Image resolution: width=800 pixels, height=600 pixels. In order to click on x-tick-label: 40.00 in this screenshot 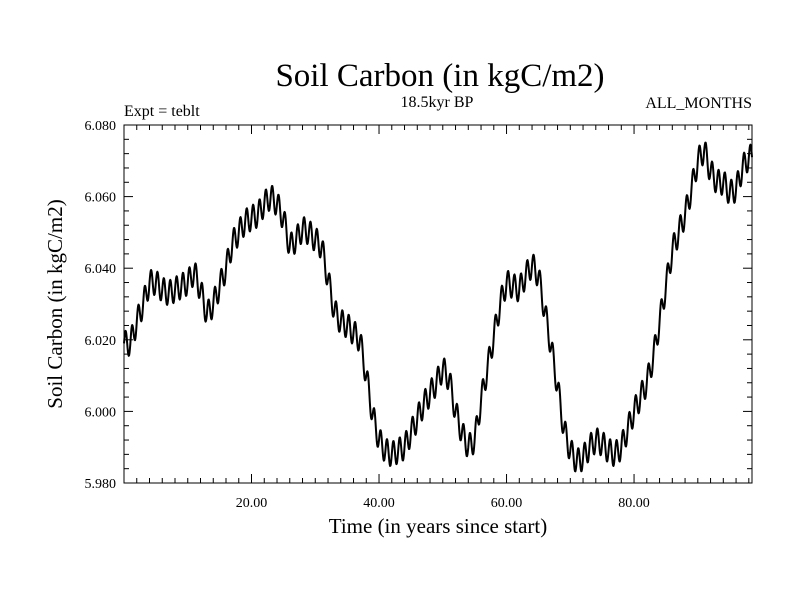, I will do `click(379, 503)`.